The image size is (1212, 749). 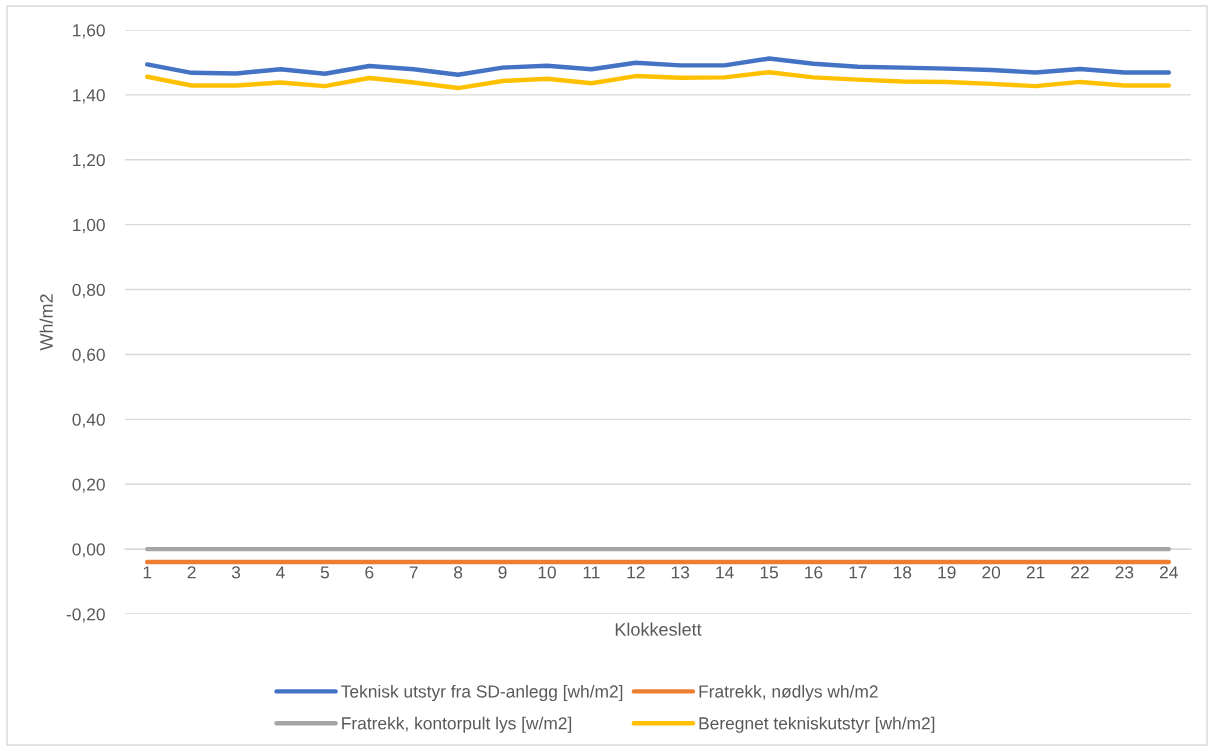 What do you see at coordinates (147, 572) in the screenshot?
I see `x-tick-label: 1` at bounding box center [147, 572].